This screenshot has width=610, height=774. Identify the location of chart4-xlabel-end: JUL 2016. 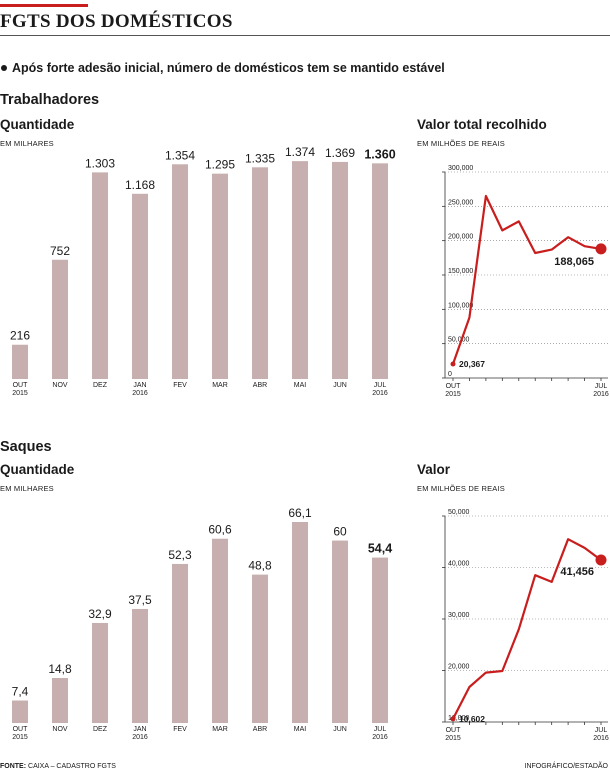
(601, 734).